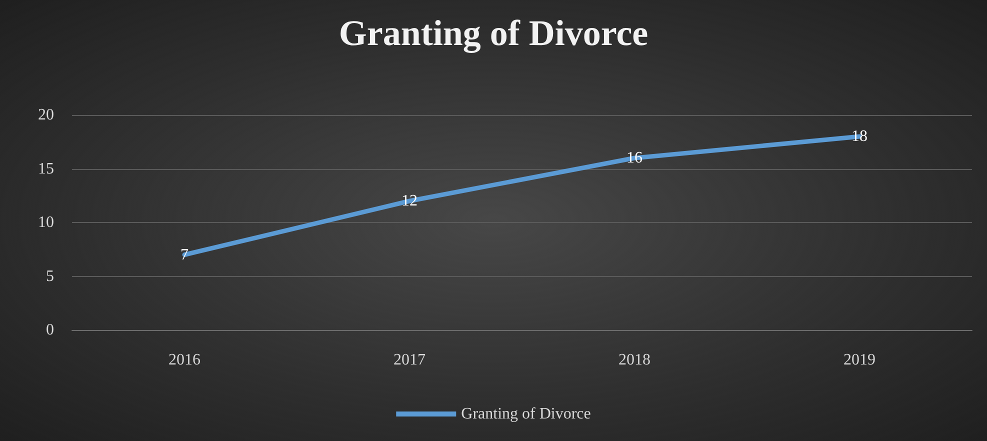  I want to click on x-tick-label: 2018, so click(634, 360).